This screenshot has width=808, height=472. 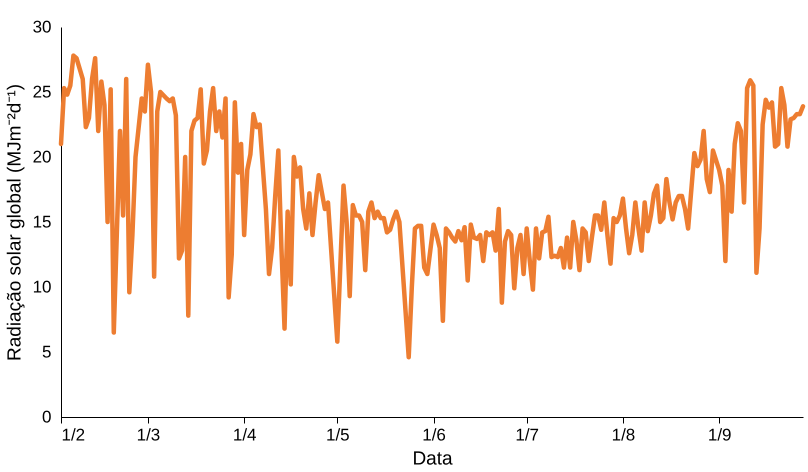 What do you see at coordinates (434, 435) in the screenshot?
I see `x-tick-label: 1/6` at bounding box center [434, 435].